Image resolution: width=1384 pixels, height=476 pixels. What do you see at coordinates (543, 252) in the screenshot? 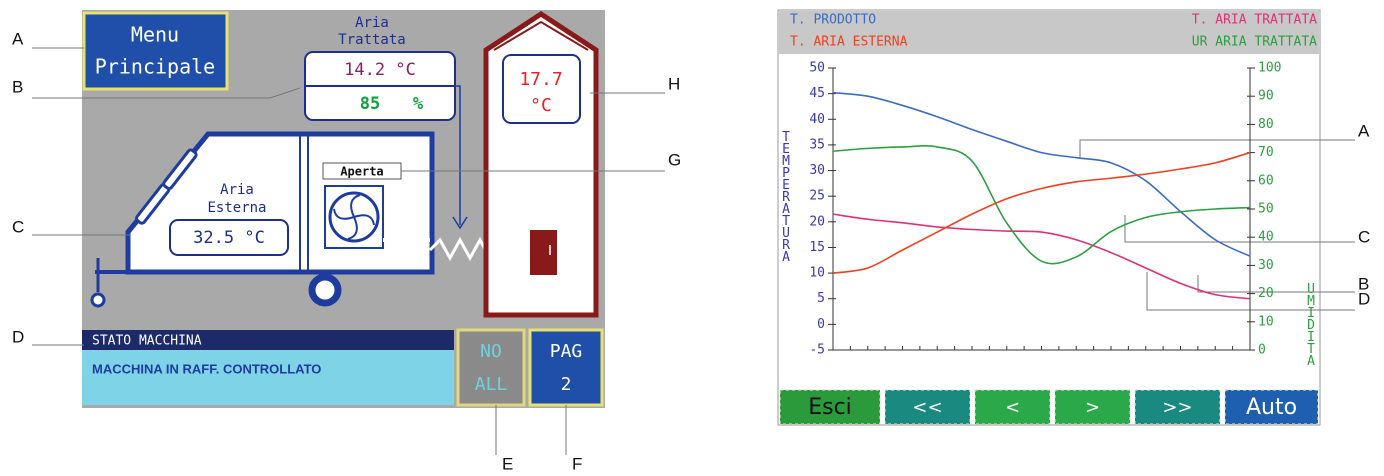
I see `door` at bounding box center [543, 252].